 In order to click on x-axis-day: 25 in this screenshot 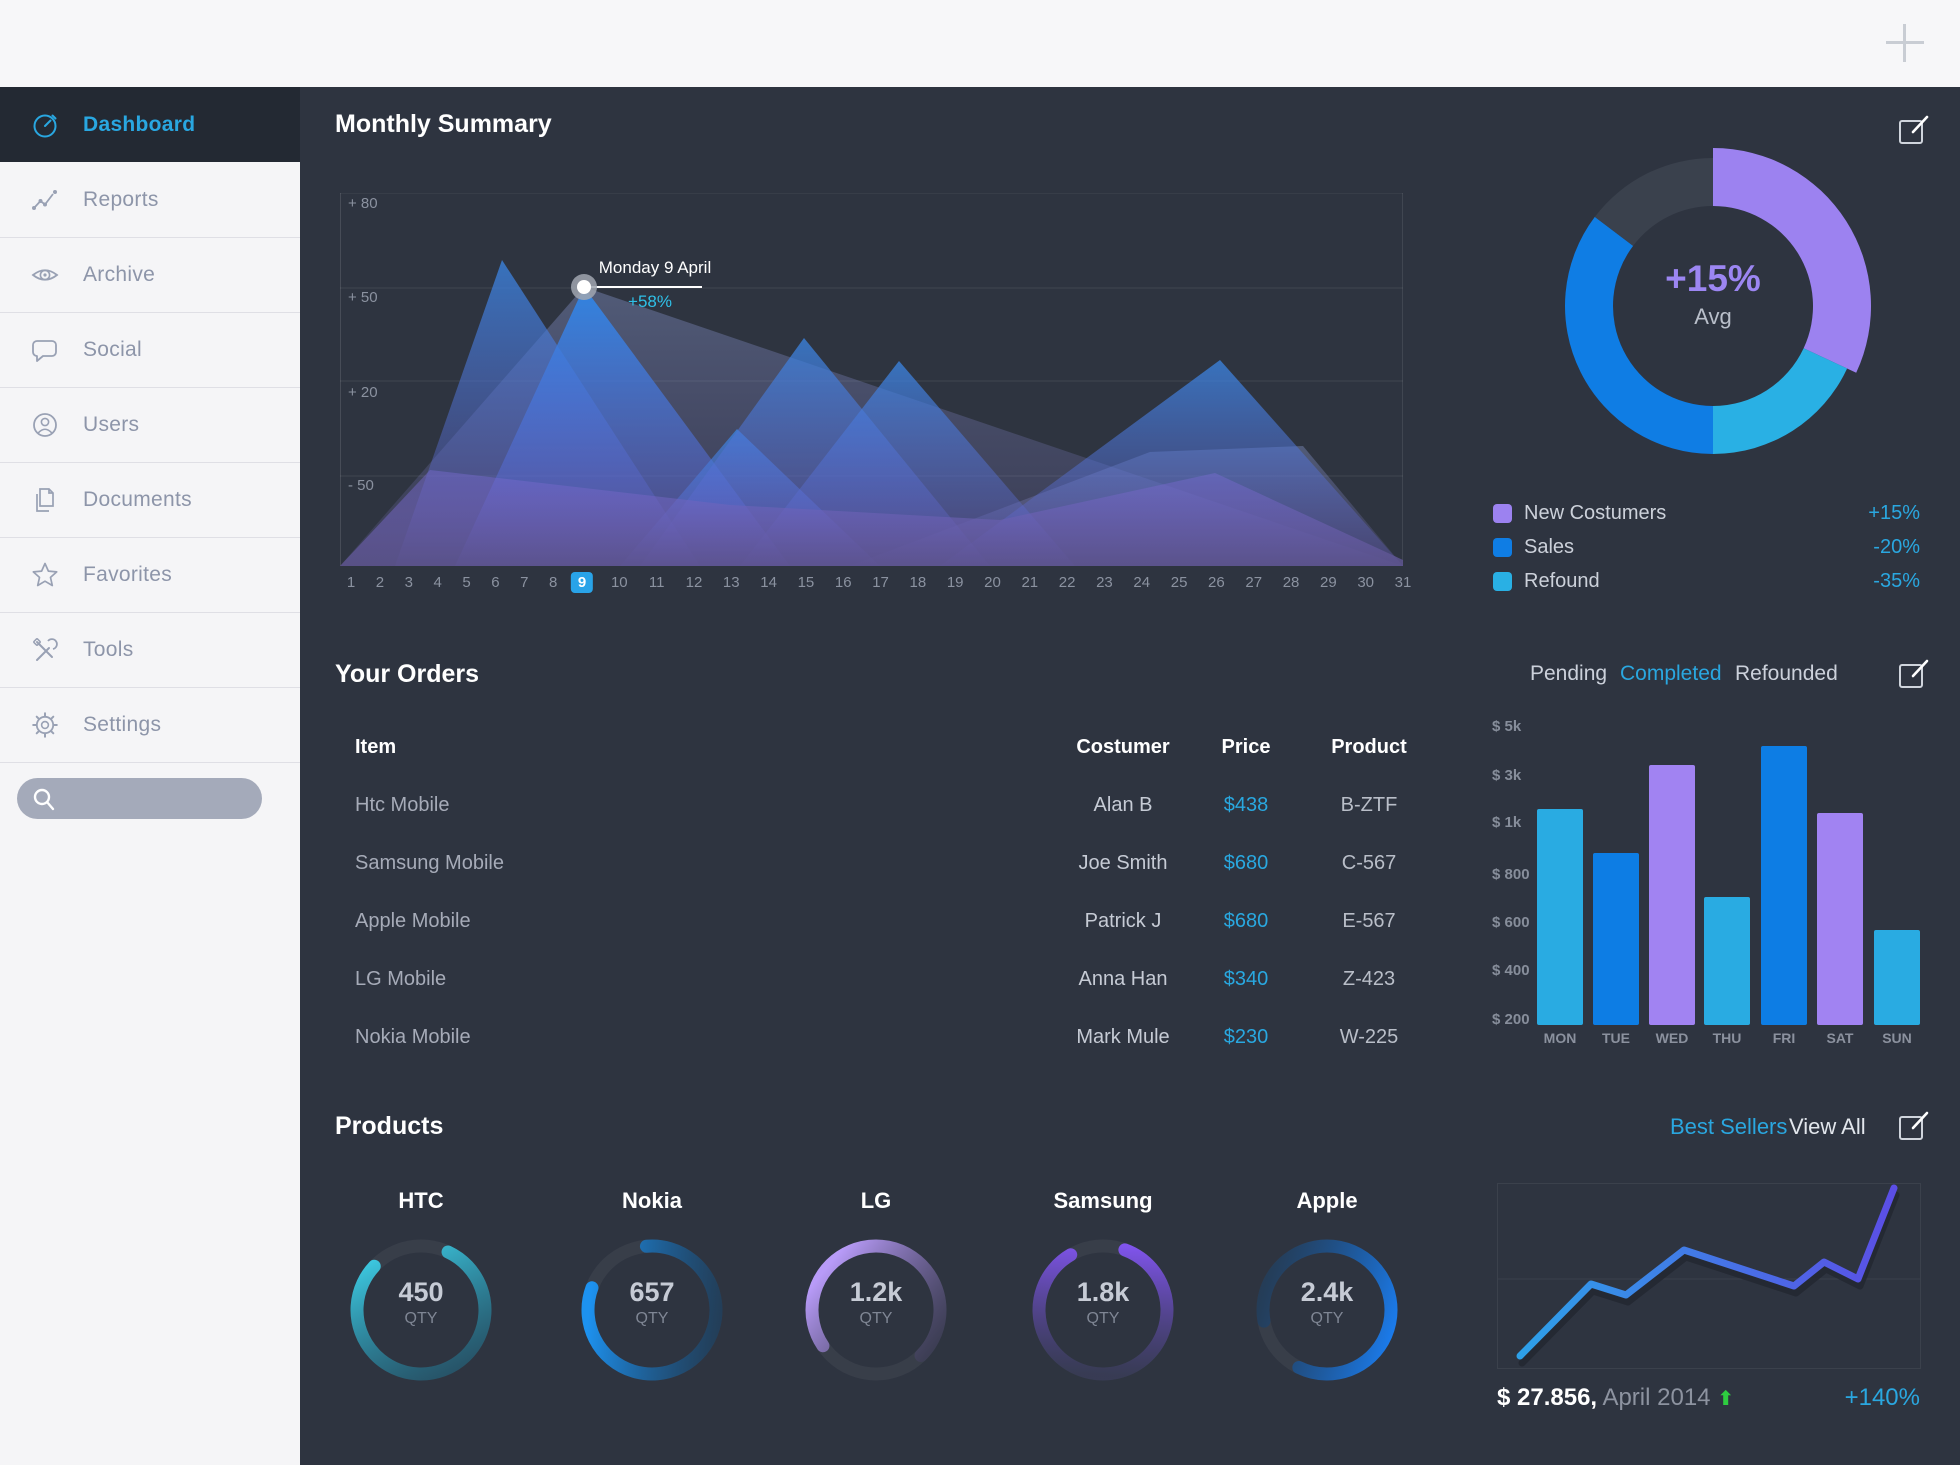, I will do `click(1179, 582)`.